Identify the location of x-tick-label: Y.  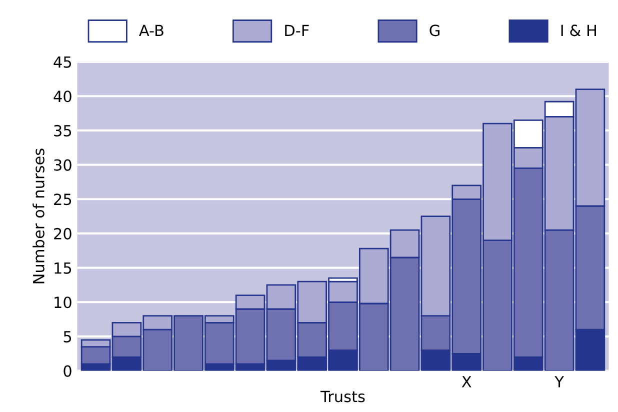
(559, 382).